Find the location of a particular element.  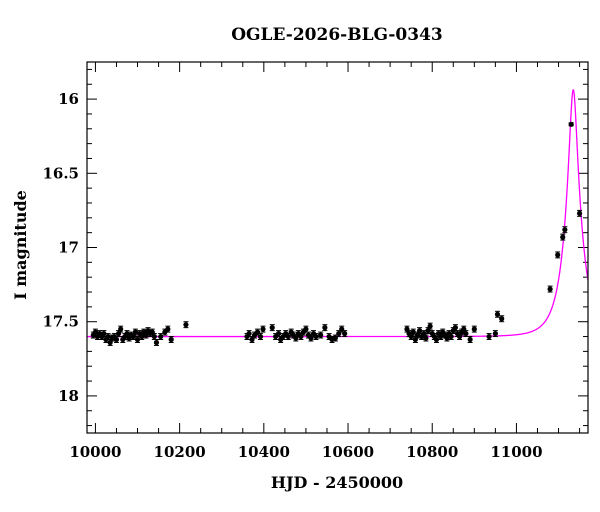

x-axis-label: HJD - 2450000 is located at coordinates (337, 482).